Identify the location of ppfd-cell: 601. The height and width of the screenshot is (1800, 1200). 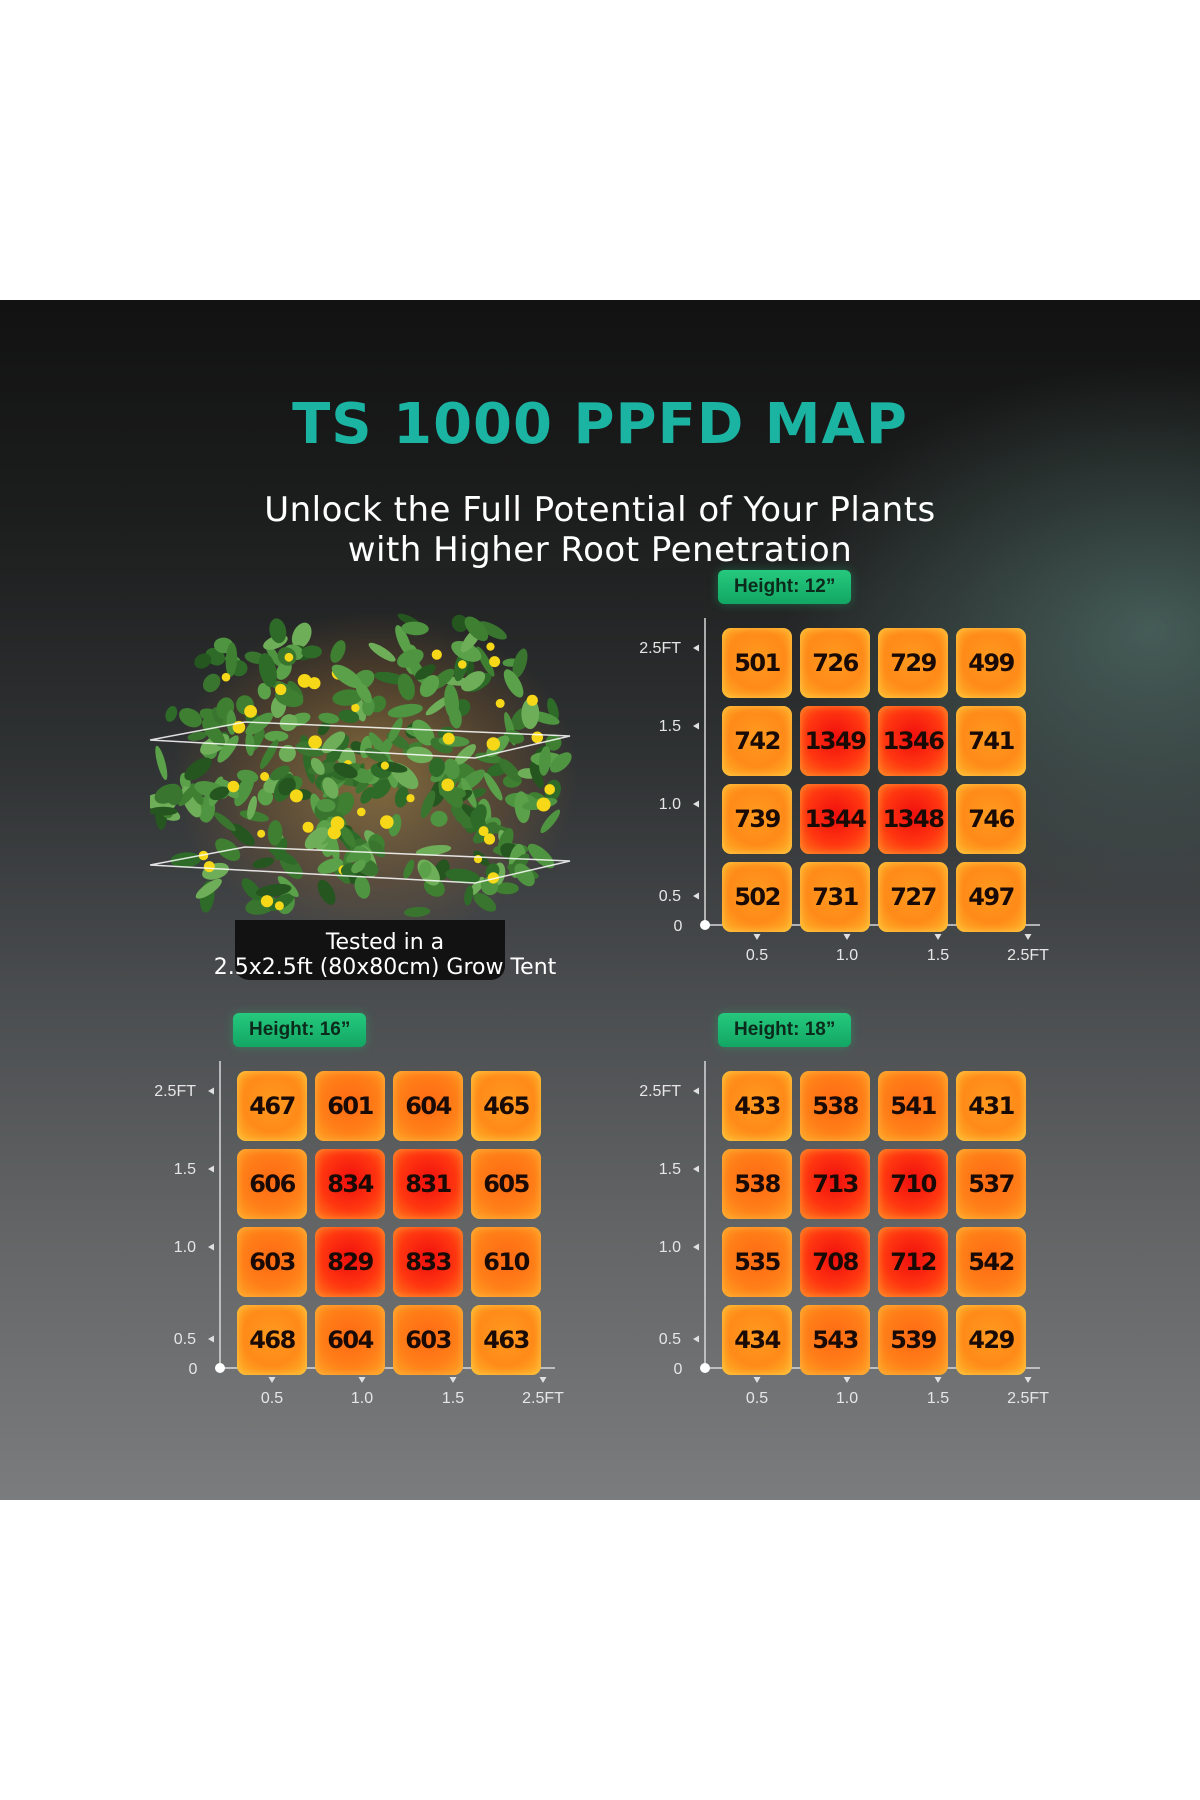
(350, 1106).